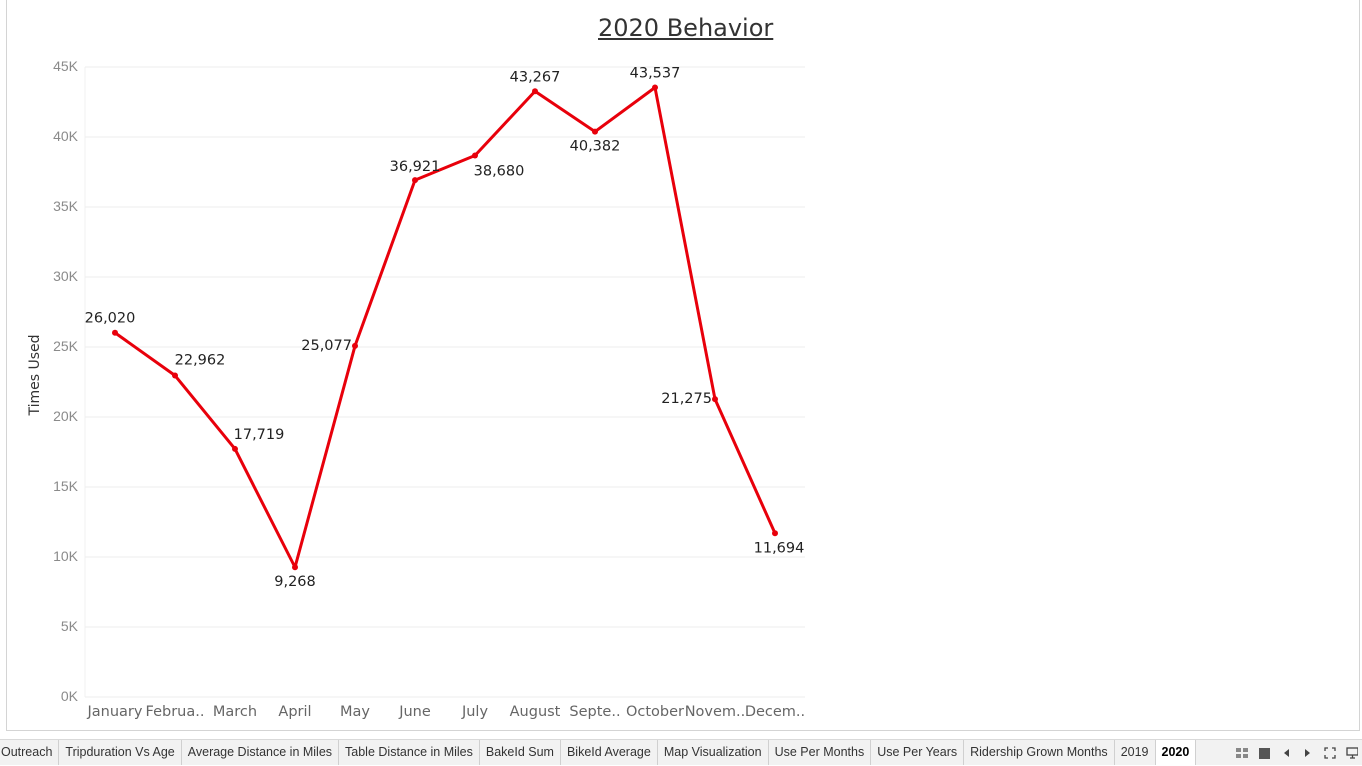 This screenshot has width=1362, height=766. What do you see at coordinates (1330, 753) in the screenshot?
I see `fullscreen-icon` at bounding box center [1330, 753].